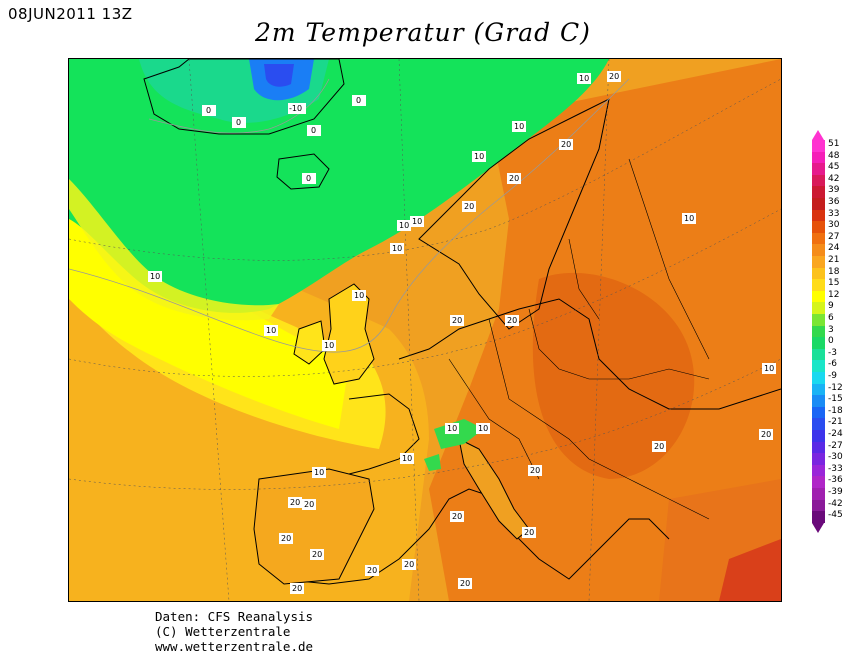 This screenshot has height=657, width=850. I want to click on colorbar-level: 15, so click(828, 284).